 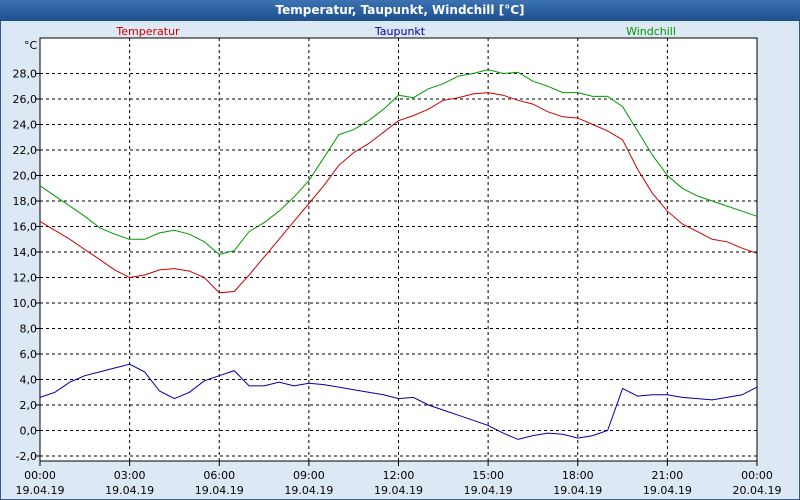 I want to click on chart-title: Temperatur, Taupunkt, Windchill [°C], so click(x=400, y=10).